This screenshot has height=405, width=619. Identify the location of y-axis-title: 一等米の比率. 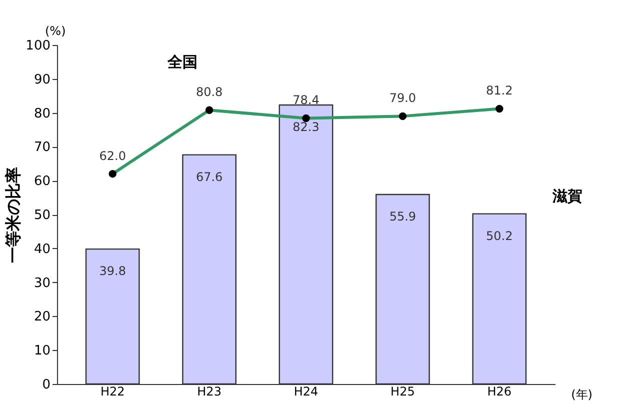
(13, 215).